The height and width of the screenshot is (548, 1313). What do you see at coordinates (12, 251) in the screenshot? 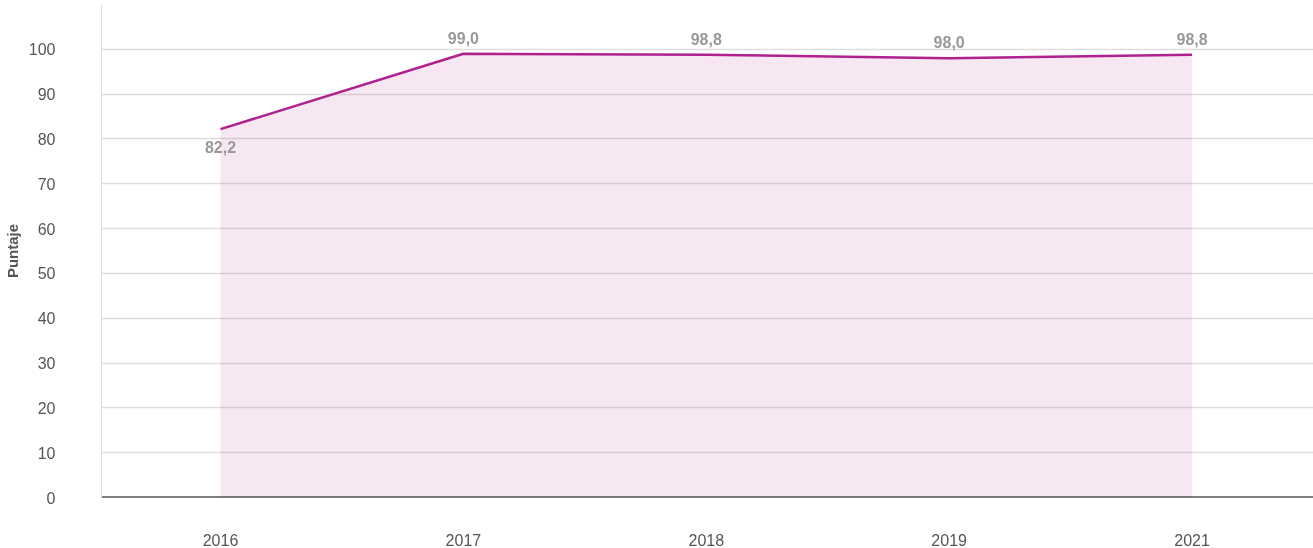
I see `y-axis-title: Puntaje` at bounding box center [12, 251].